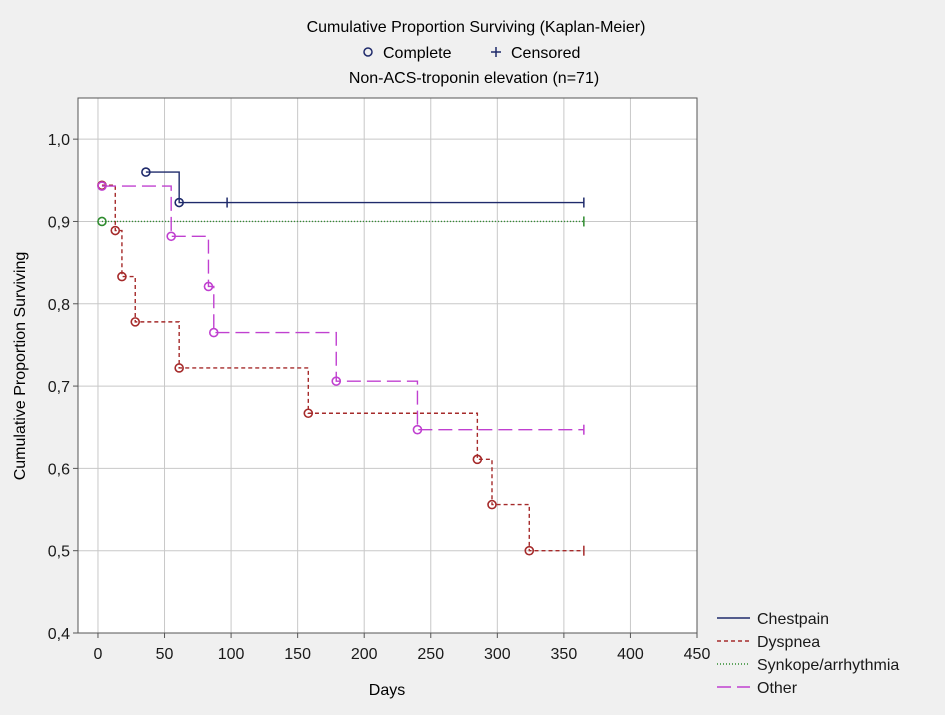 The image size is (945, 715). Describe the element at coordinates (697, 654) in the screenshot. I see `x-tick-label: 450` at that location.